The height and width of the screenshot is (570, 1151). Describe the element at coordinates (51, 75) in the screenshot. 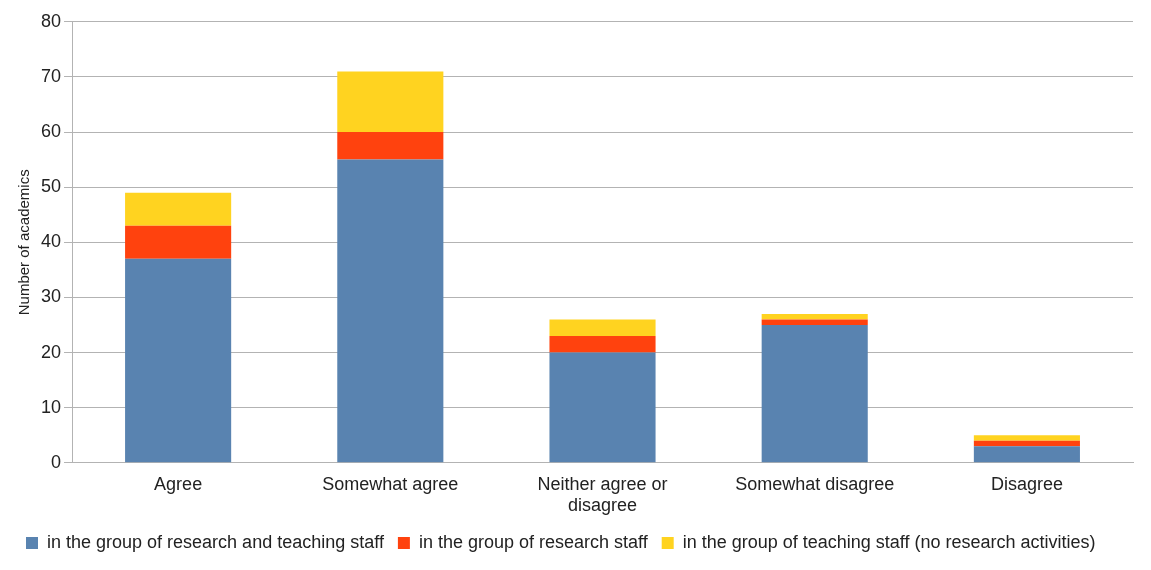

I see `y-tick-label: 70` at that location.